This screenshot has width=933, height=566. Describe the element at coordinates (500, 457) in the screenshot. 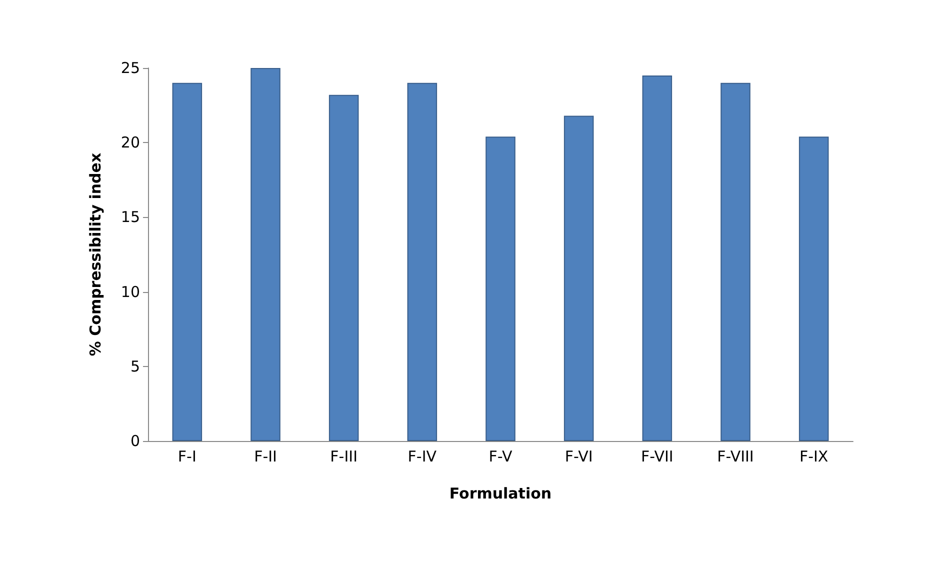

I see `x-tick-label: F-V` at that location.